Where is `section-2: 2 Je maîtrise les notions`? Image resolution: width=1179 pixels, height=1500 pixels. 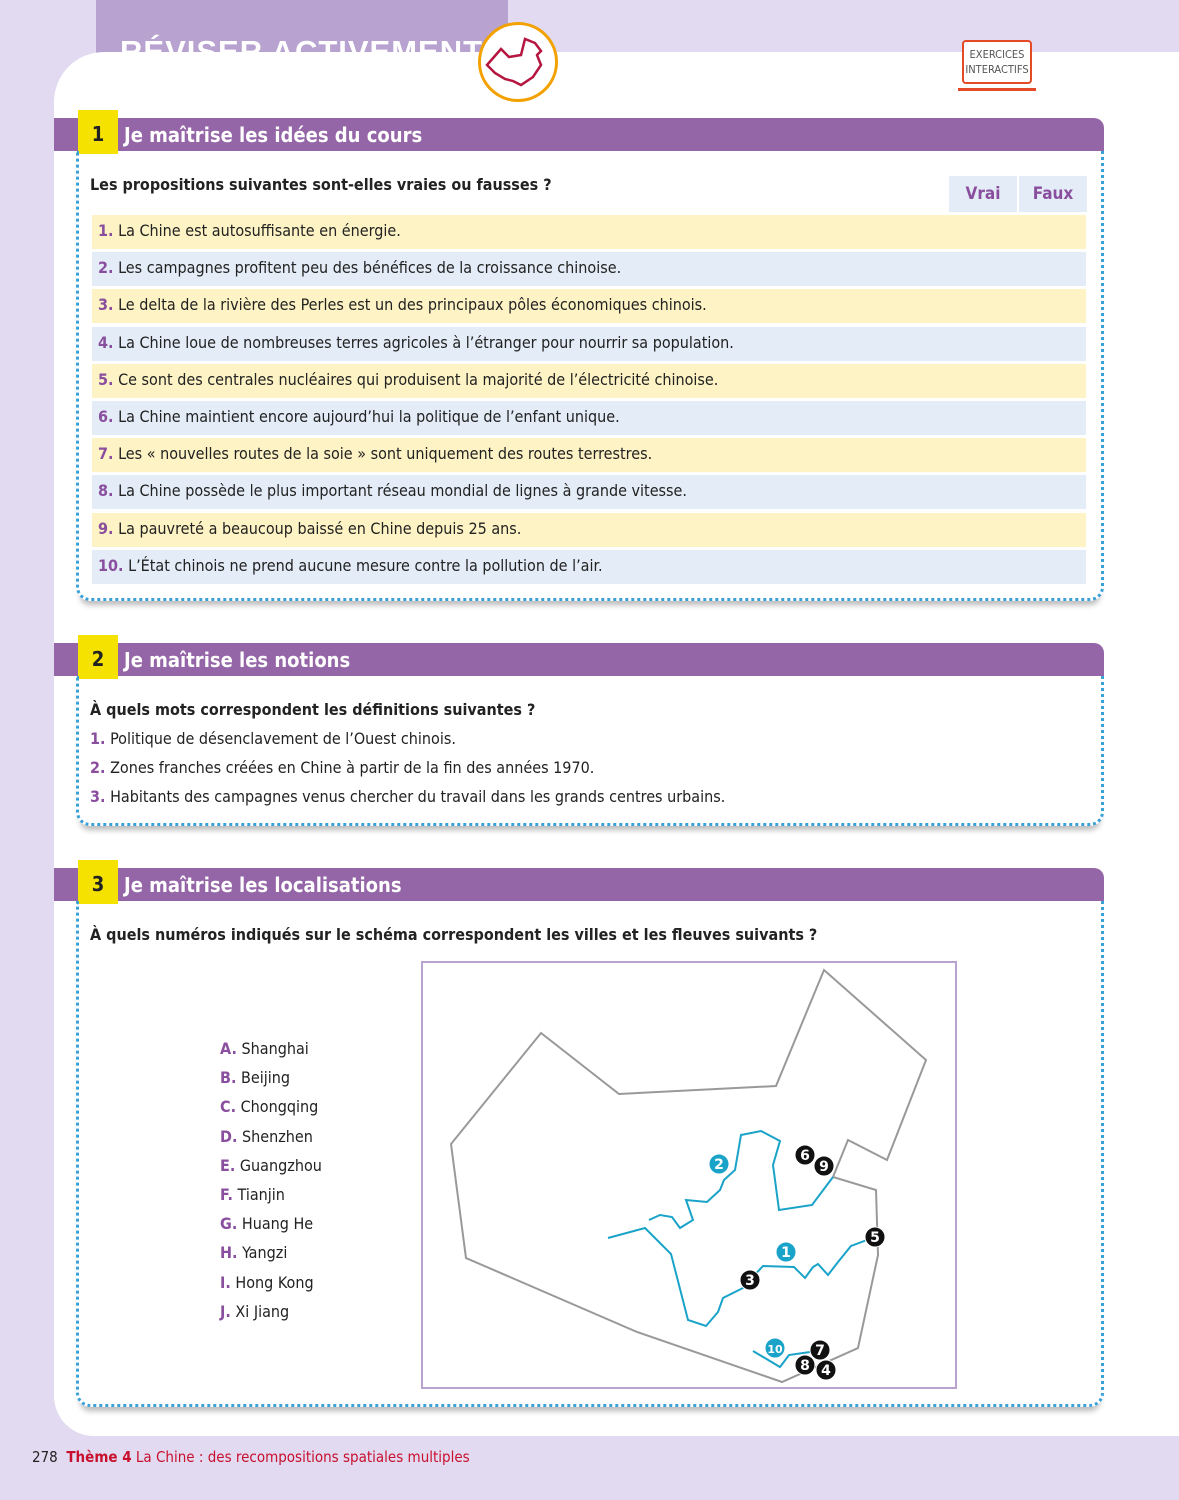
section-2: 2 Je maîtrise les notions is located at coordinates (579, 730).